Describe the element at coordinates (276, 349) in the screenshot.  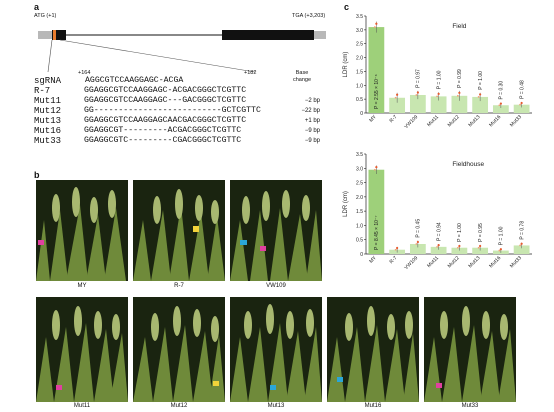
I see `photo-mut13` at that location.